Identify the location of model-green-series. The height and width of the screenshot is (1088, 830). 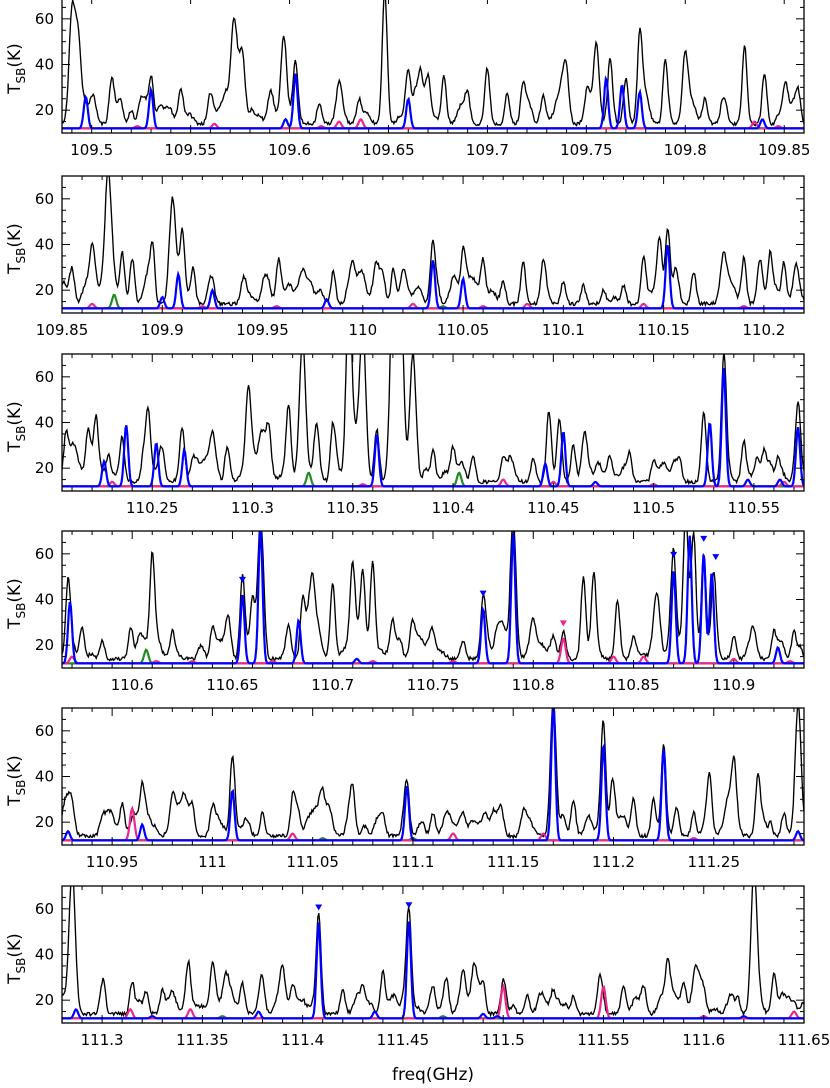
(433, 479).